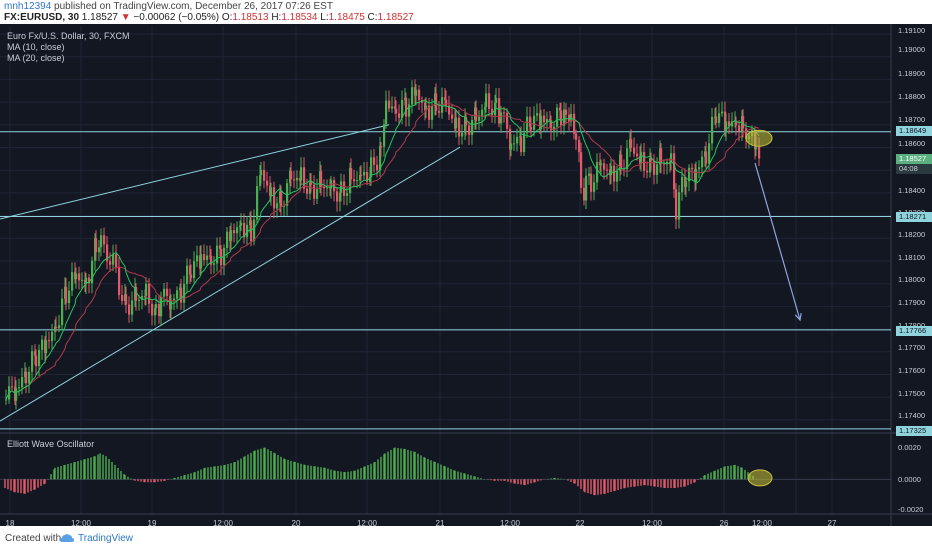  I want to click on level-tag-low: 1.17766, so click(914, 331).